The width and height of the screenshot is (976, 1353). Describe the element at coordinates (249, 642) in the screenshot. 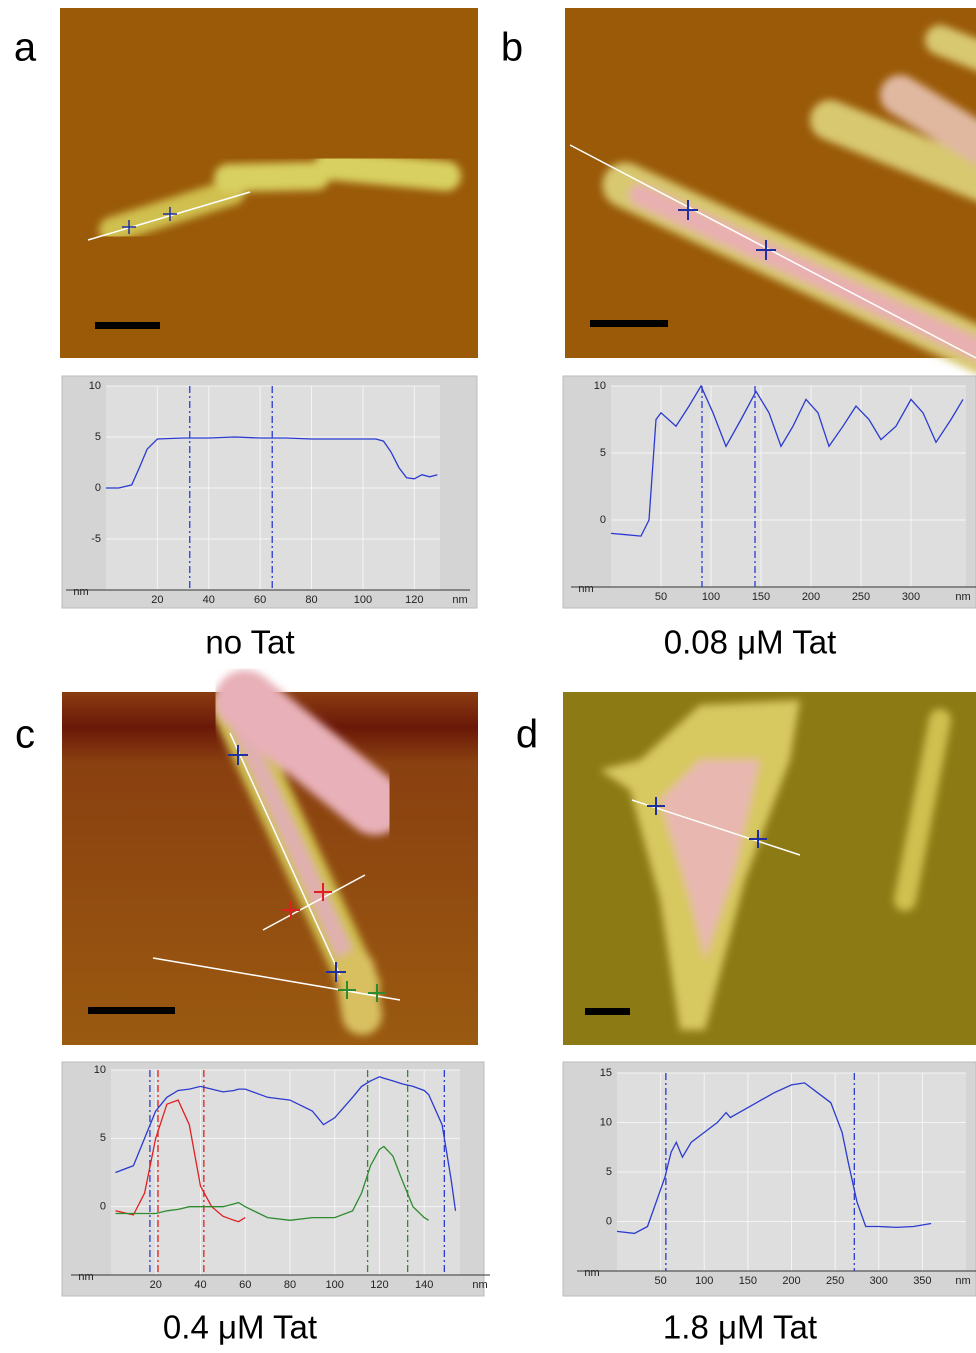

I see `panel-caption: no Tat` at that location.